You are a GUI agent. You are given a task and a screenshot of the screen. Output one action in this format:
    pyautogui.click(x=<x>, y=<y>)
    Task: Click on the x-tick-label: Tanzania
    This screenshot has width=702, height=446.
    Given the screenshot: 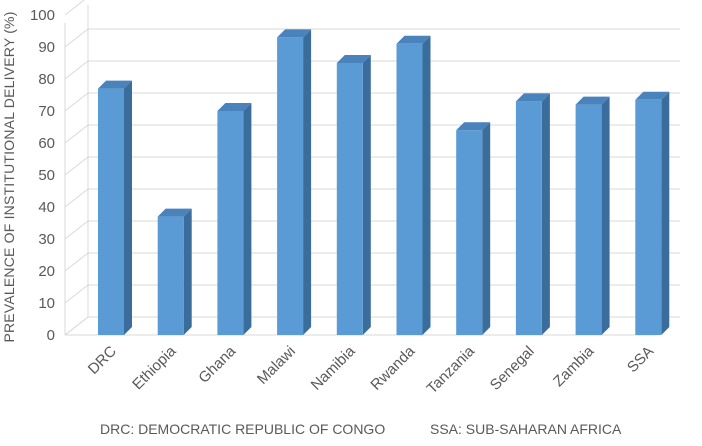 What is the action you would take?
    pyautogui.click(x=451, y=369)
    